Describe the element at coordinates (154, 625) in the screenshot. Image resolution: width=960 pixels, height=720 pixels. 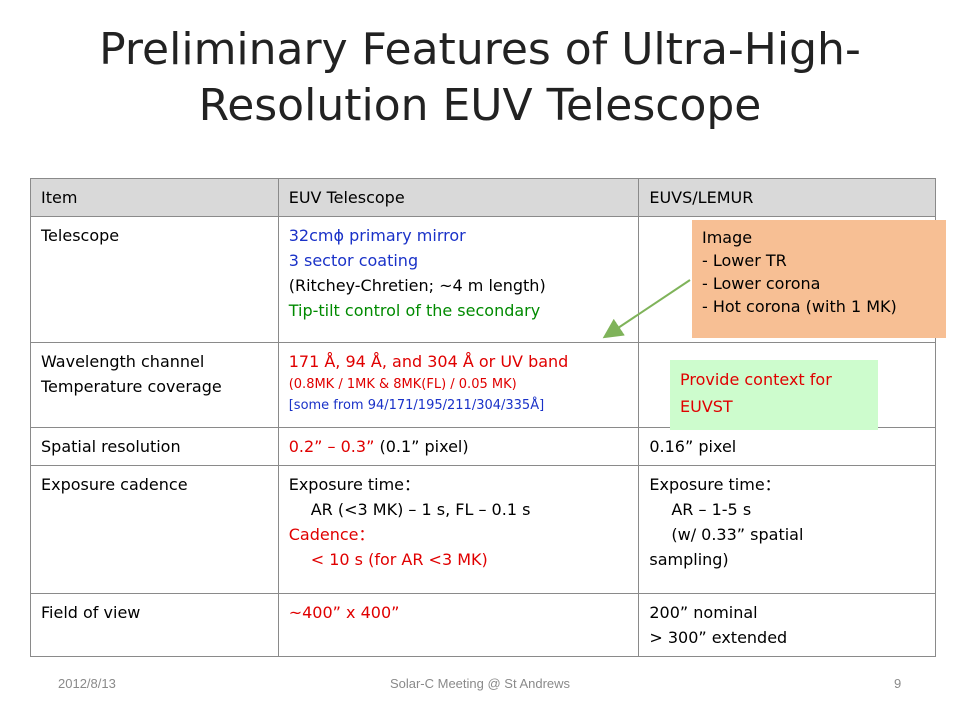
I see `cell-fov-item: Field of view` at that location.